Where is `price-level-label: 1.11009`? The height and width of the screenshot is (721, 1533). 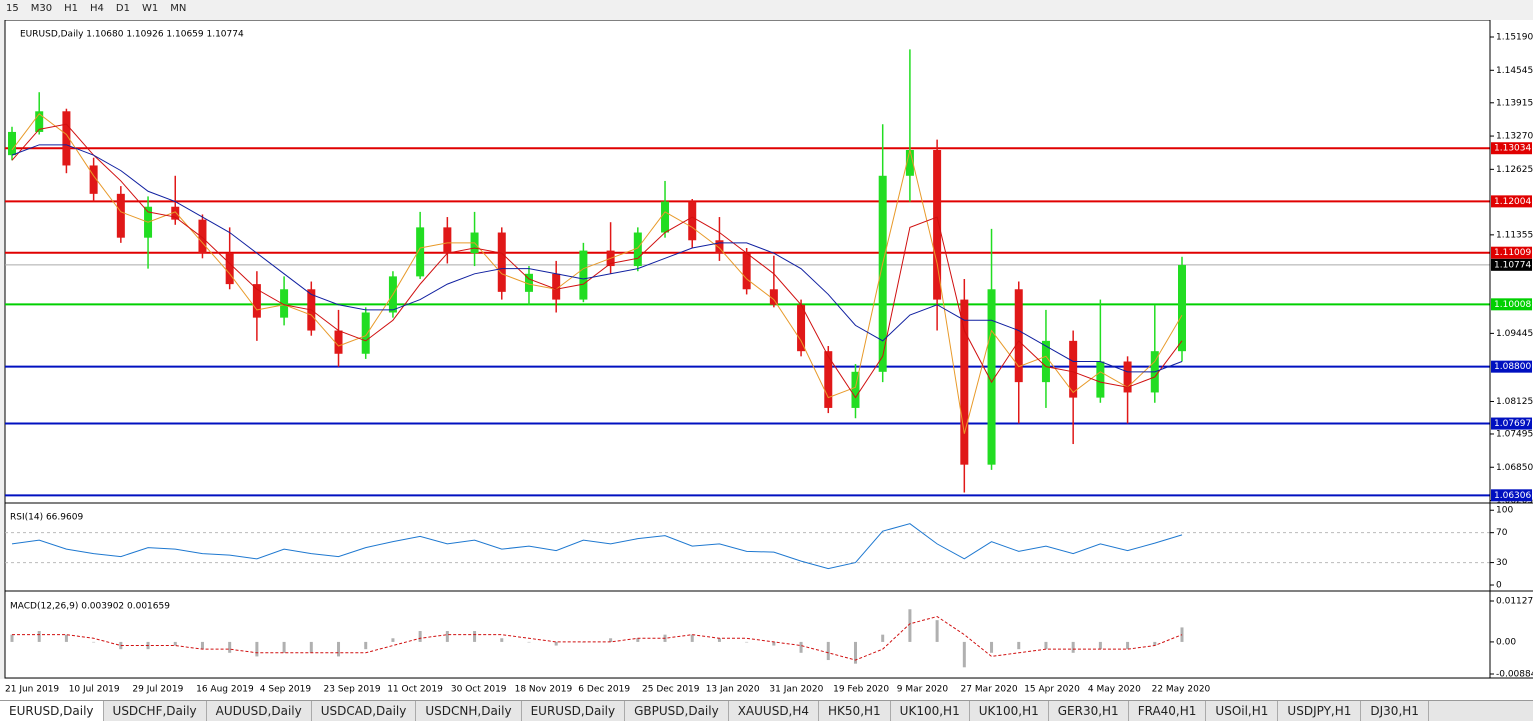 price-level-label: 1.11009 is located at coordinates (1512, 253).